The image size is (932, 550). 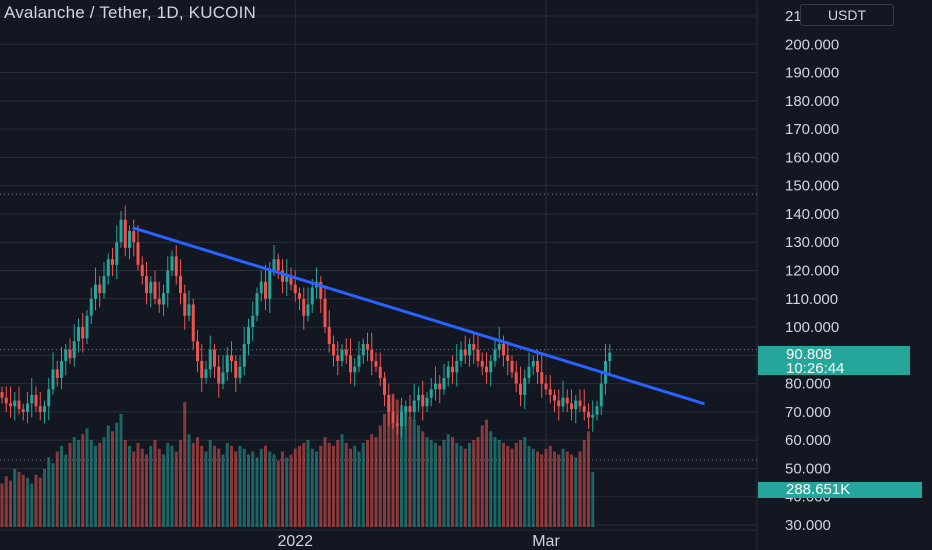 I want to click on y-tick-label: 70.000, so click(x=808, y=412).